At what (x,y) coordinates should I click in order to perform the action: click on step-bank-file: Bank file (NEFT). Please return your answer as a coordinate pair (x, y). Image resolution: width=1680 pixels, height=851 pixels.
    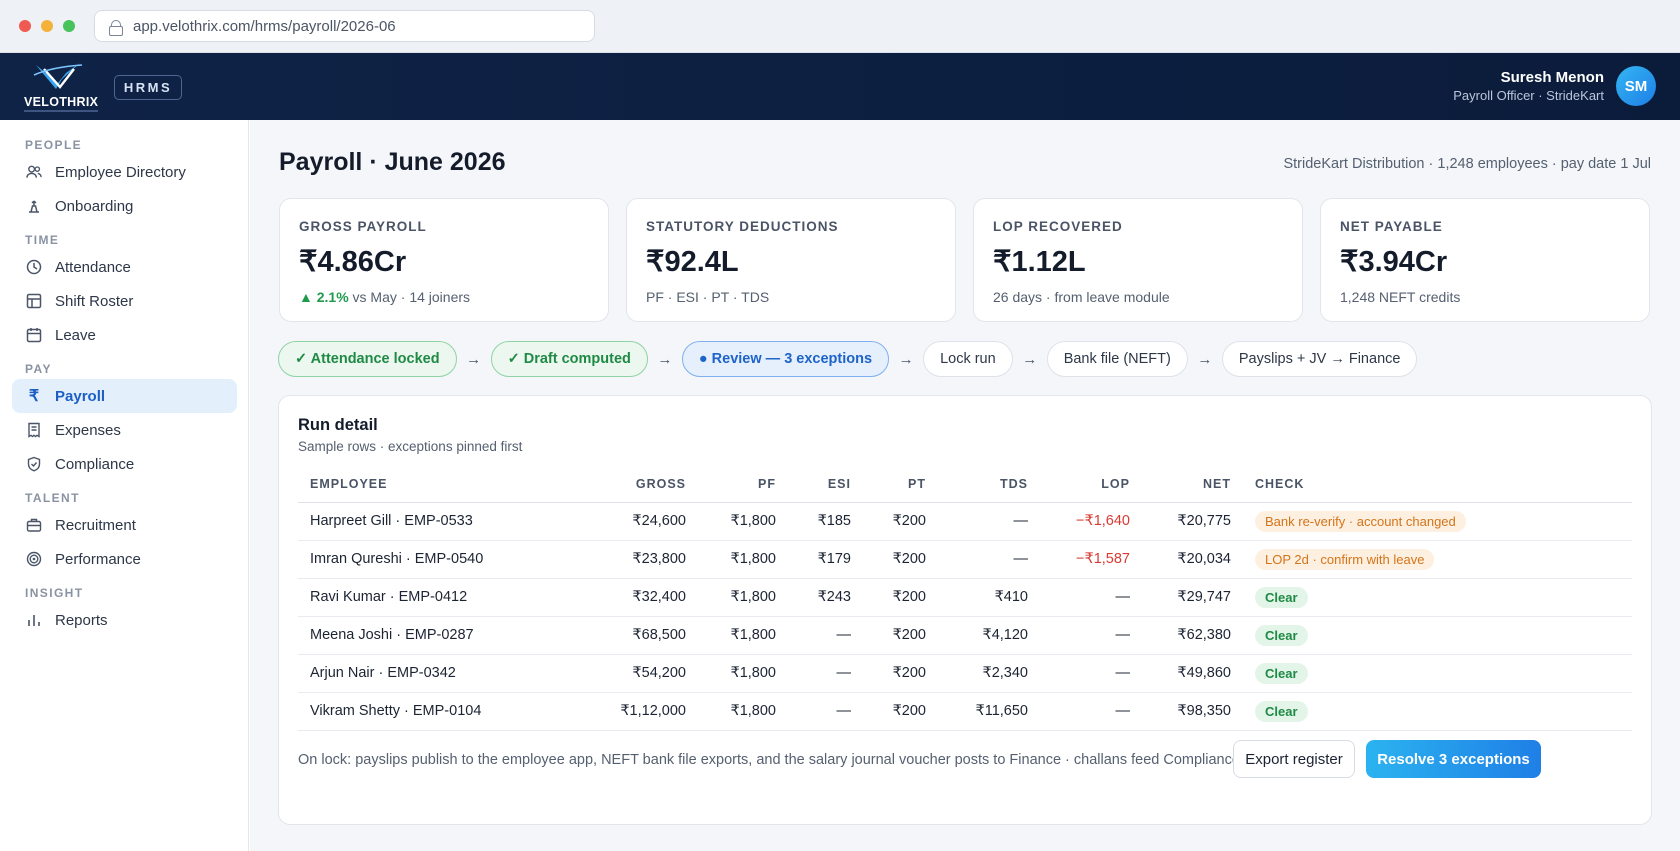
    Looking at the image, I should click on (1117, 359).